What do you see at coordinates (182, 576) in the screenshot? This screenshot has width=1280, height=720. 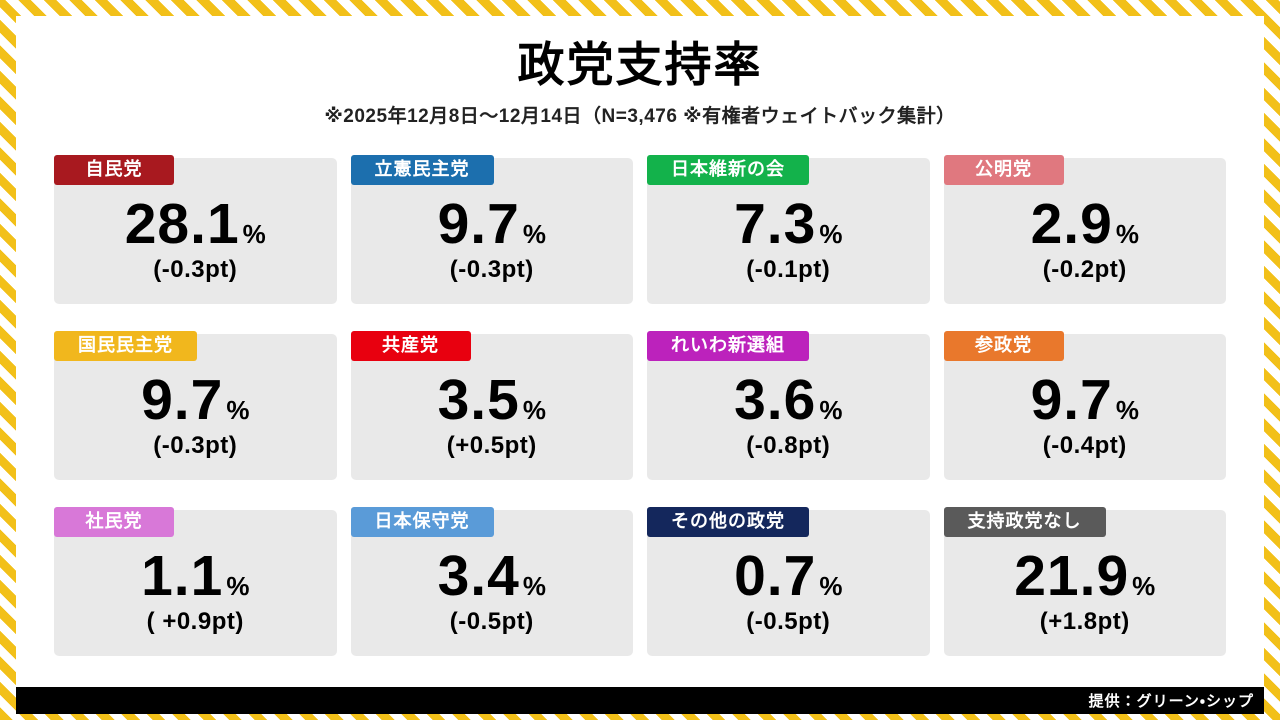 I see `party-value-number: 1.1` at bounding box center [182, 576].